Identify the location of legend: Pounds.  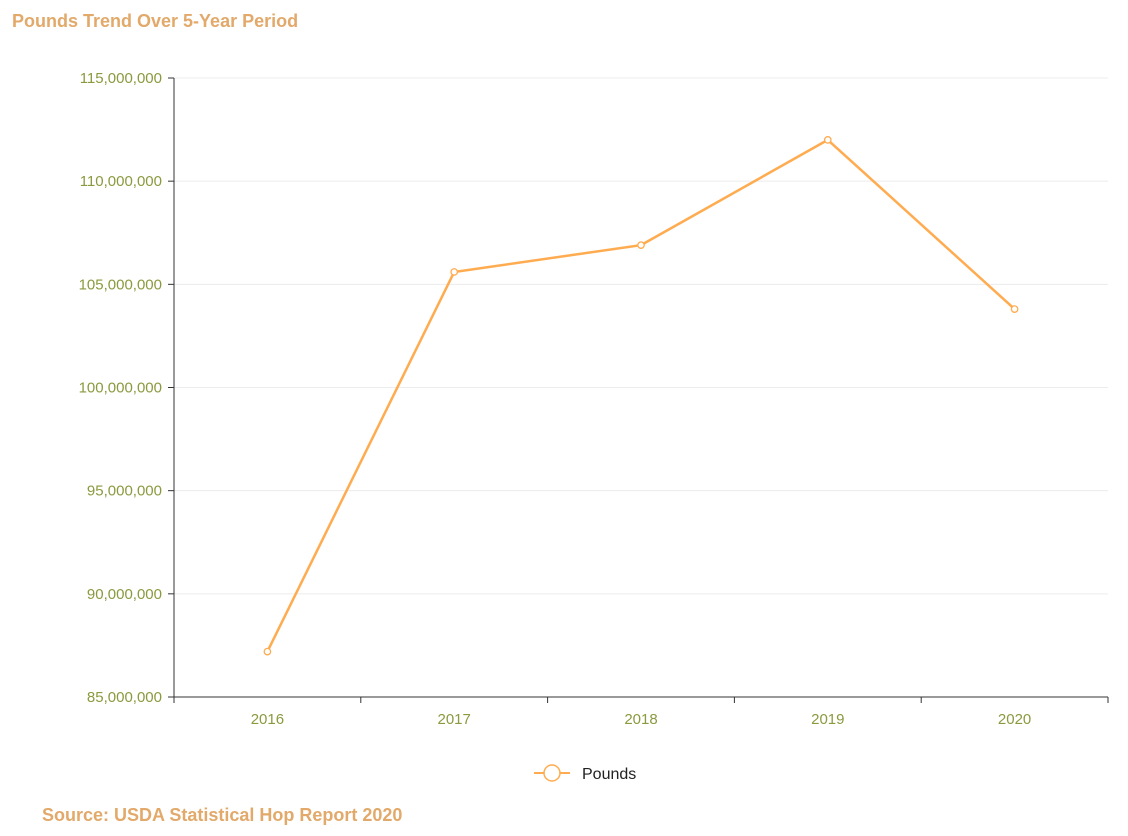
(585, 773).